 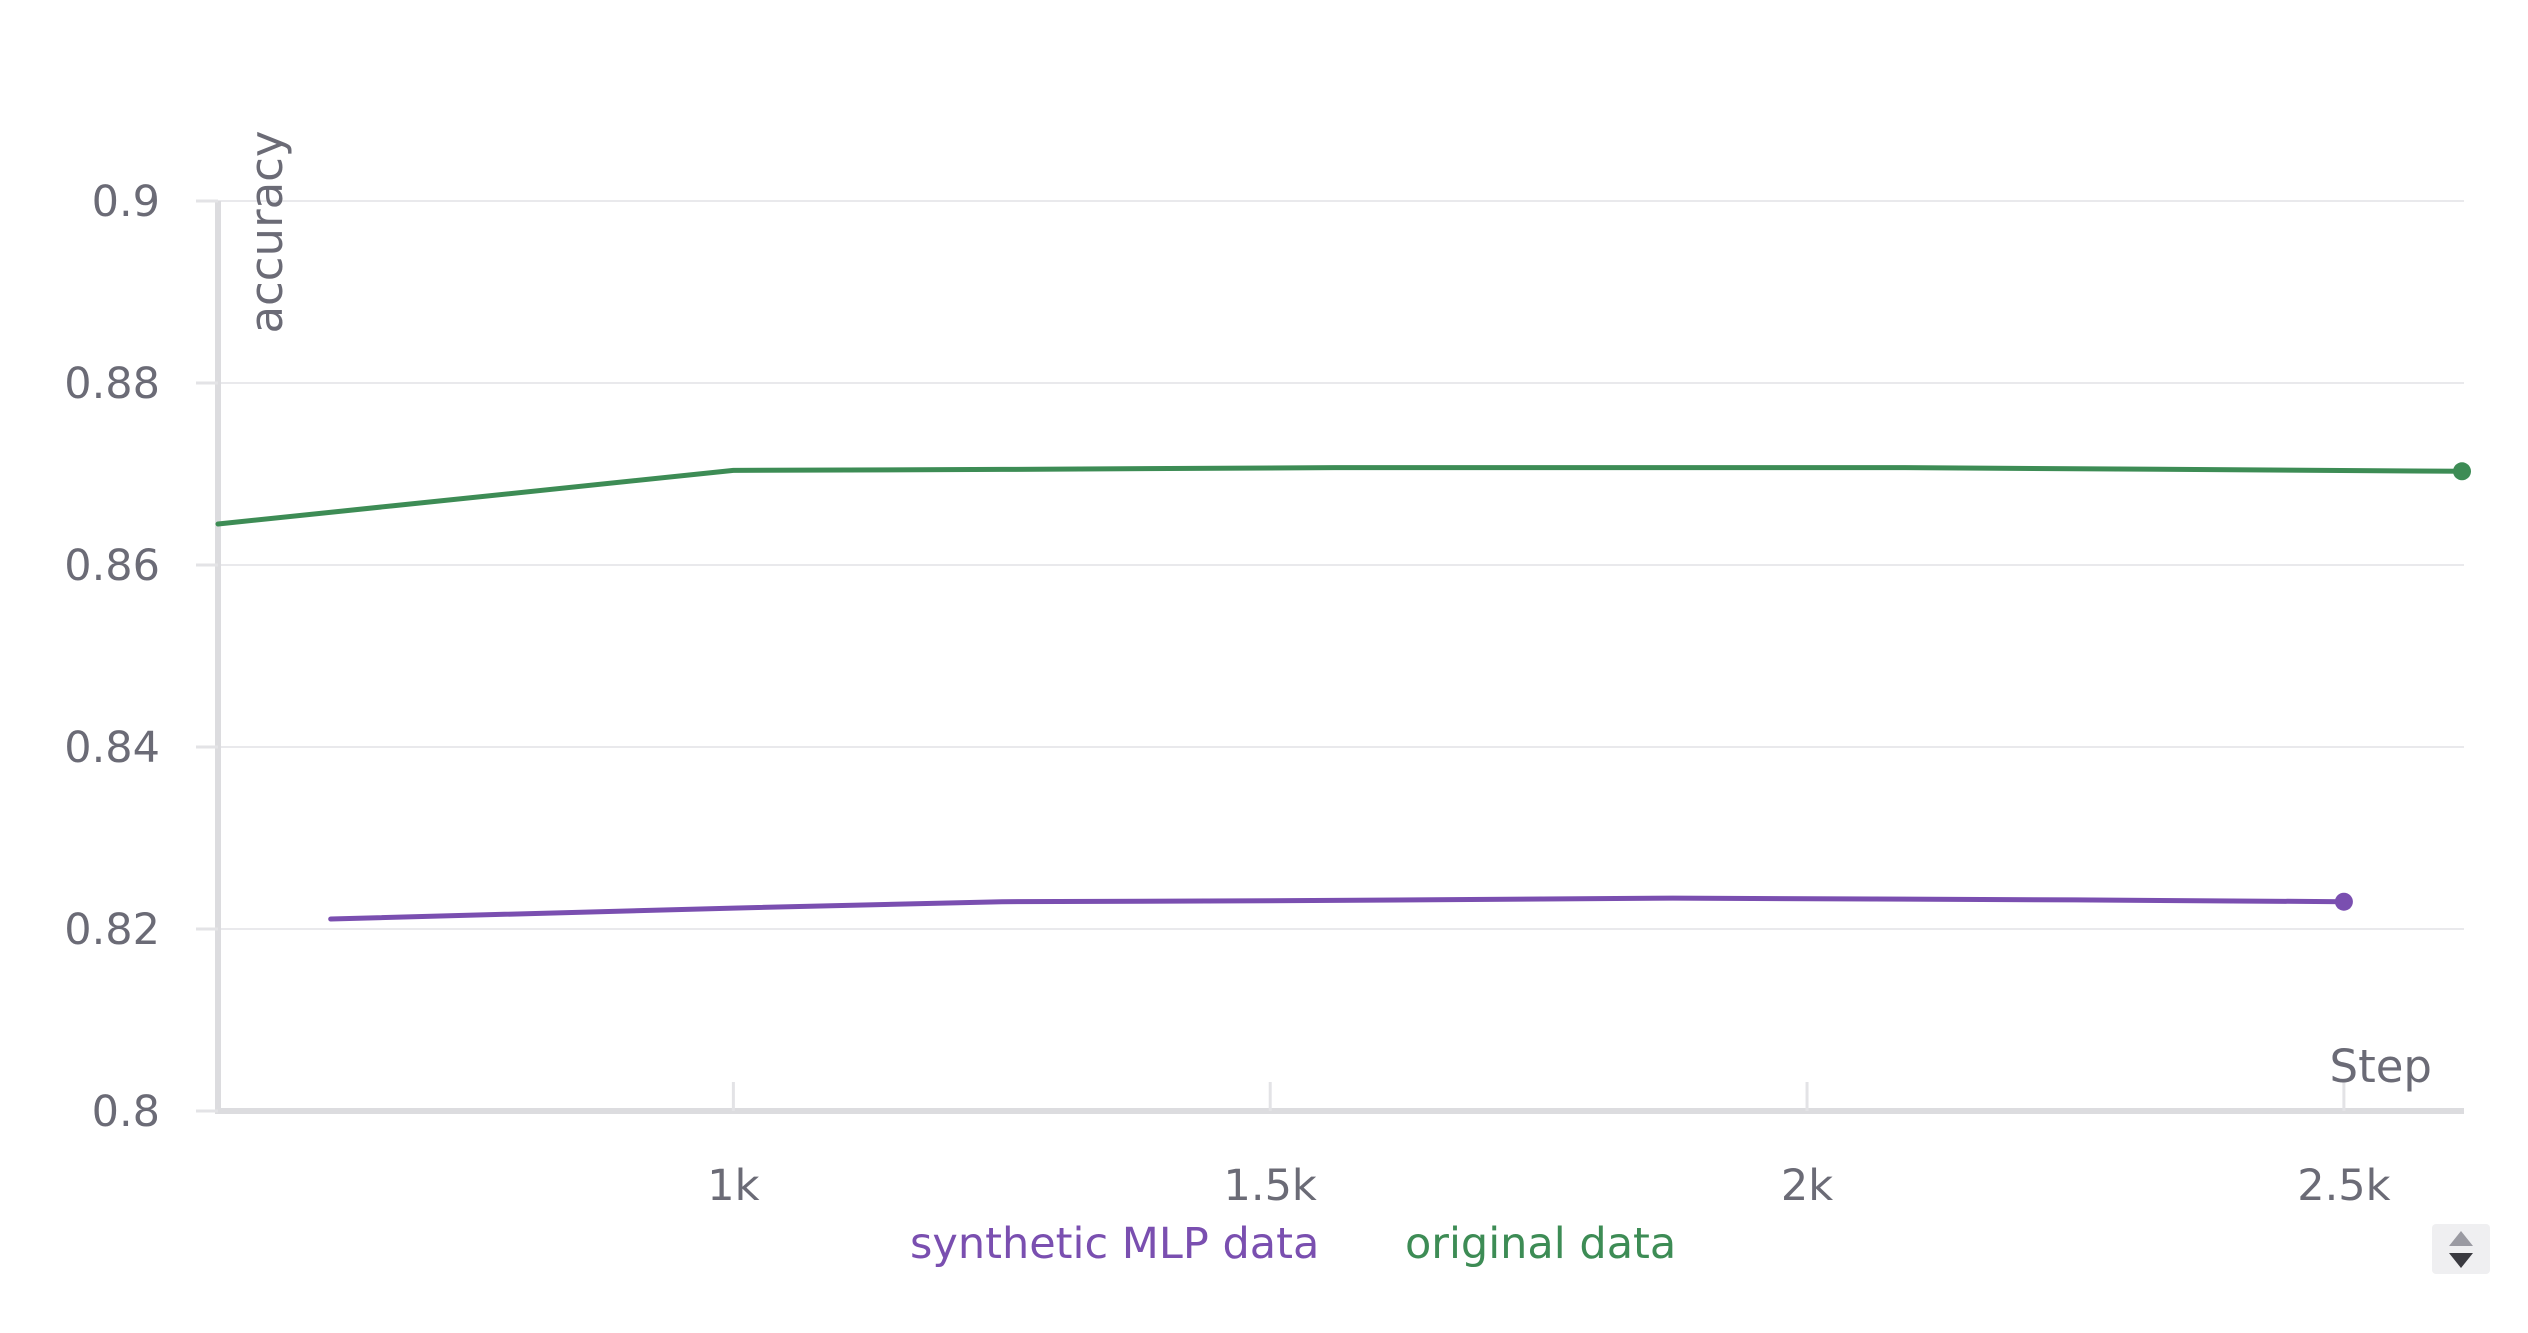 I want to click on x-tick-label: 1.5k, so click(x=1270, y=1186).